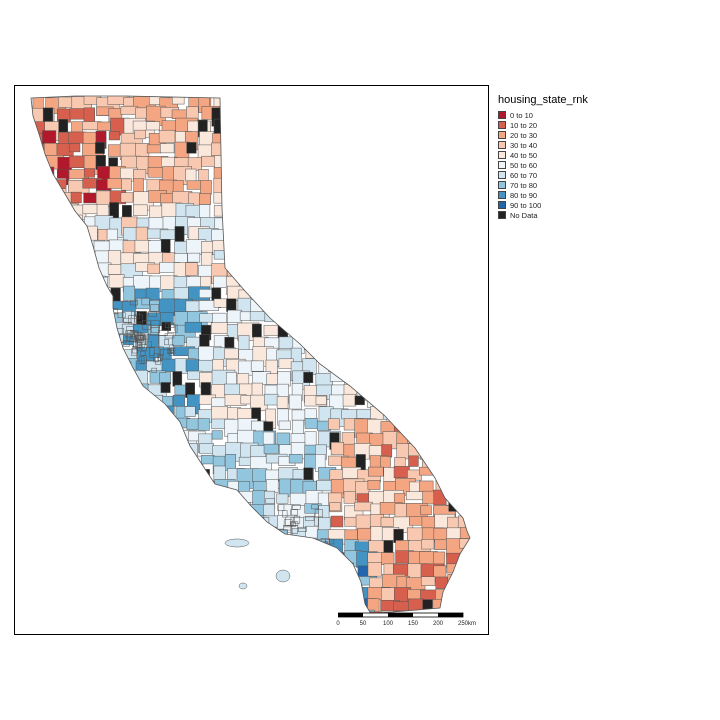  I want to click on scale-tick-label: 200, so click(438, 624).